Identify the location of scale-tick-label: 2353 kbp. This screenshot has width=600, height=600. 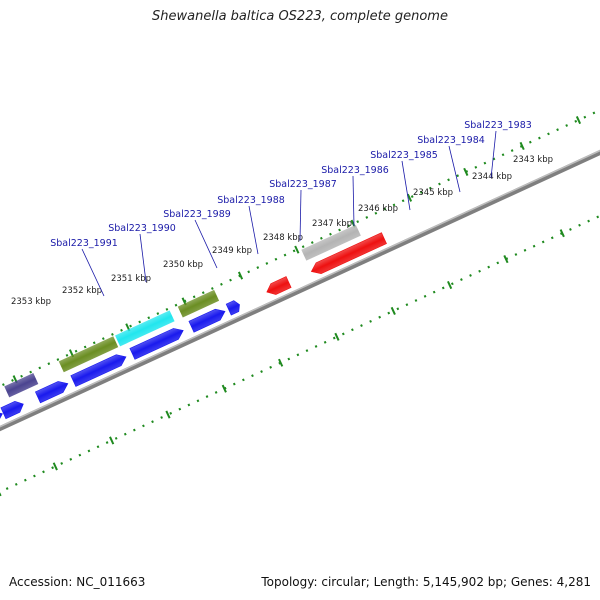
(31, 302).